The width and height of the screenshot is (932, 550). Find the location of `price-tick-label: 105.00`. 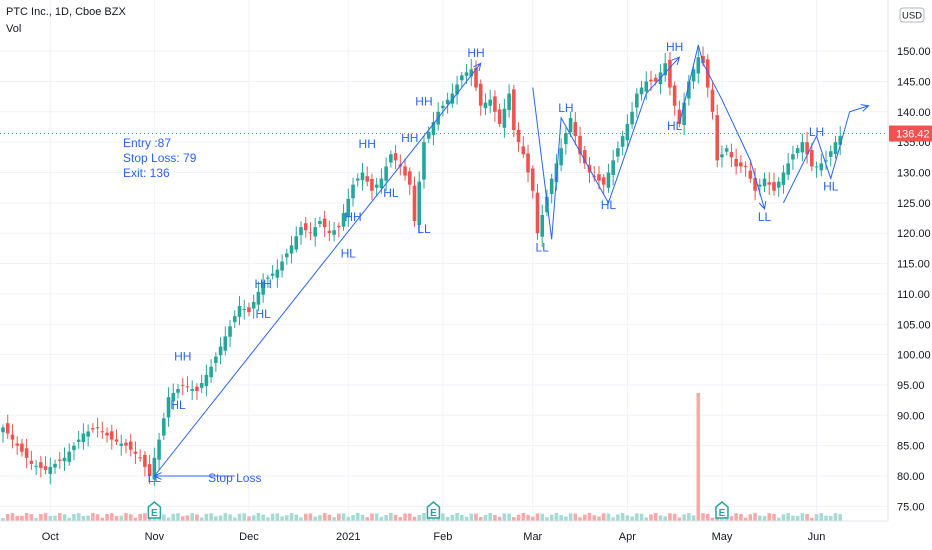

price-tick-label: 105.00 is located at coordinates (914, 325).